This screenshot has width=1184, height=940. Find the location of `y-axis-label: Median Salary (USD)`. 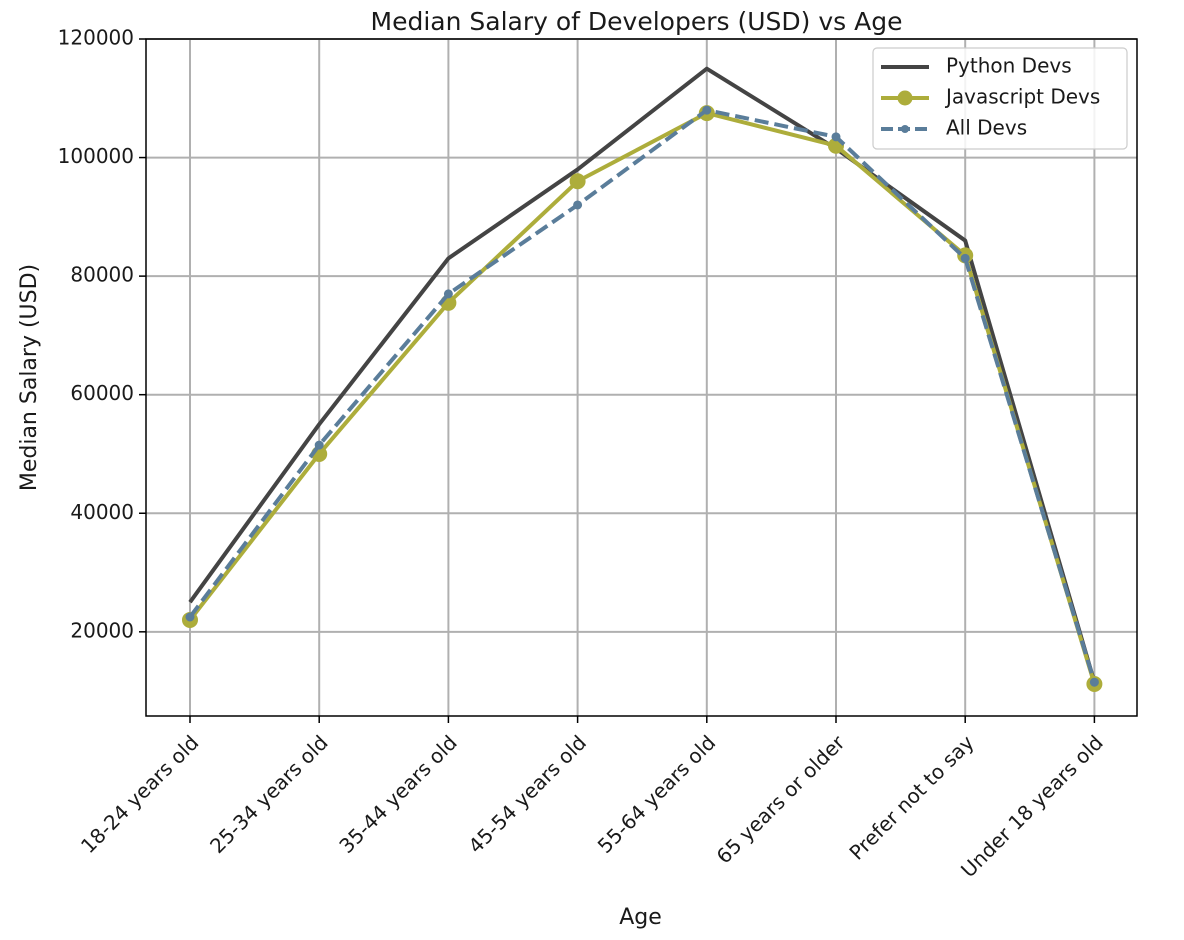

y-axis-label: Median Salary (USD) is located at coordinates (29, 377).